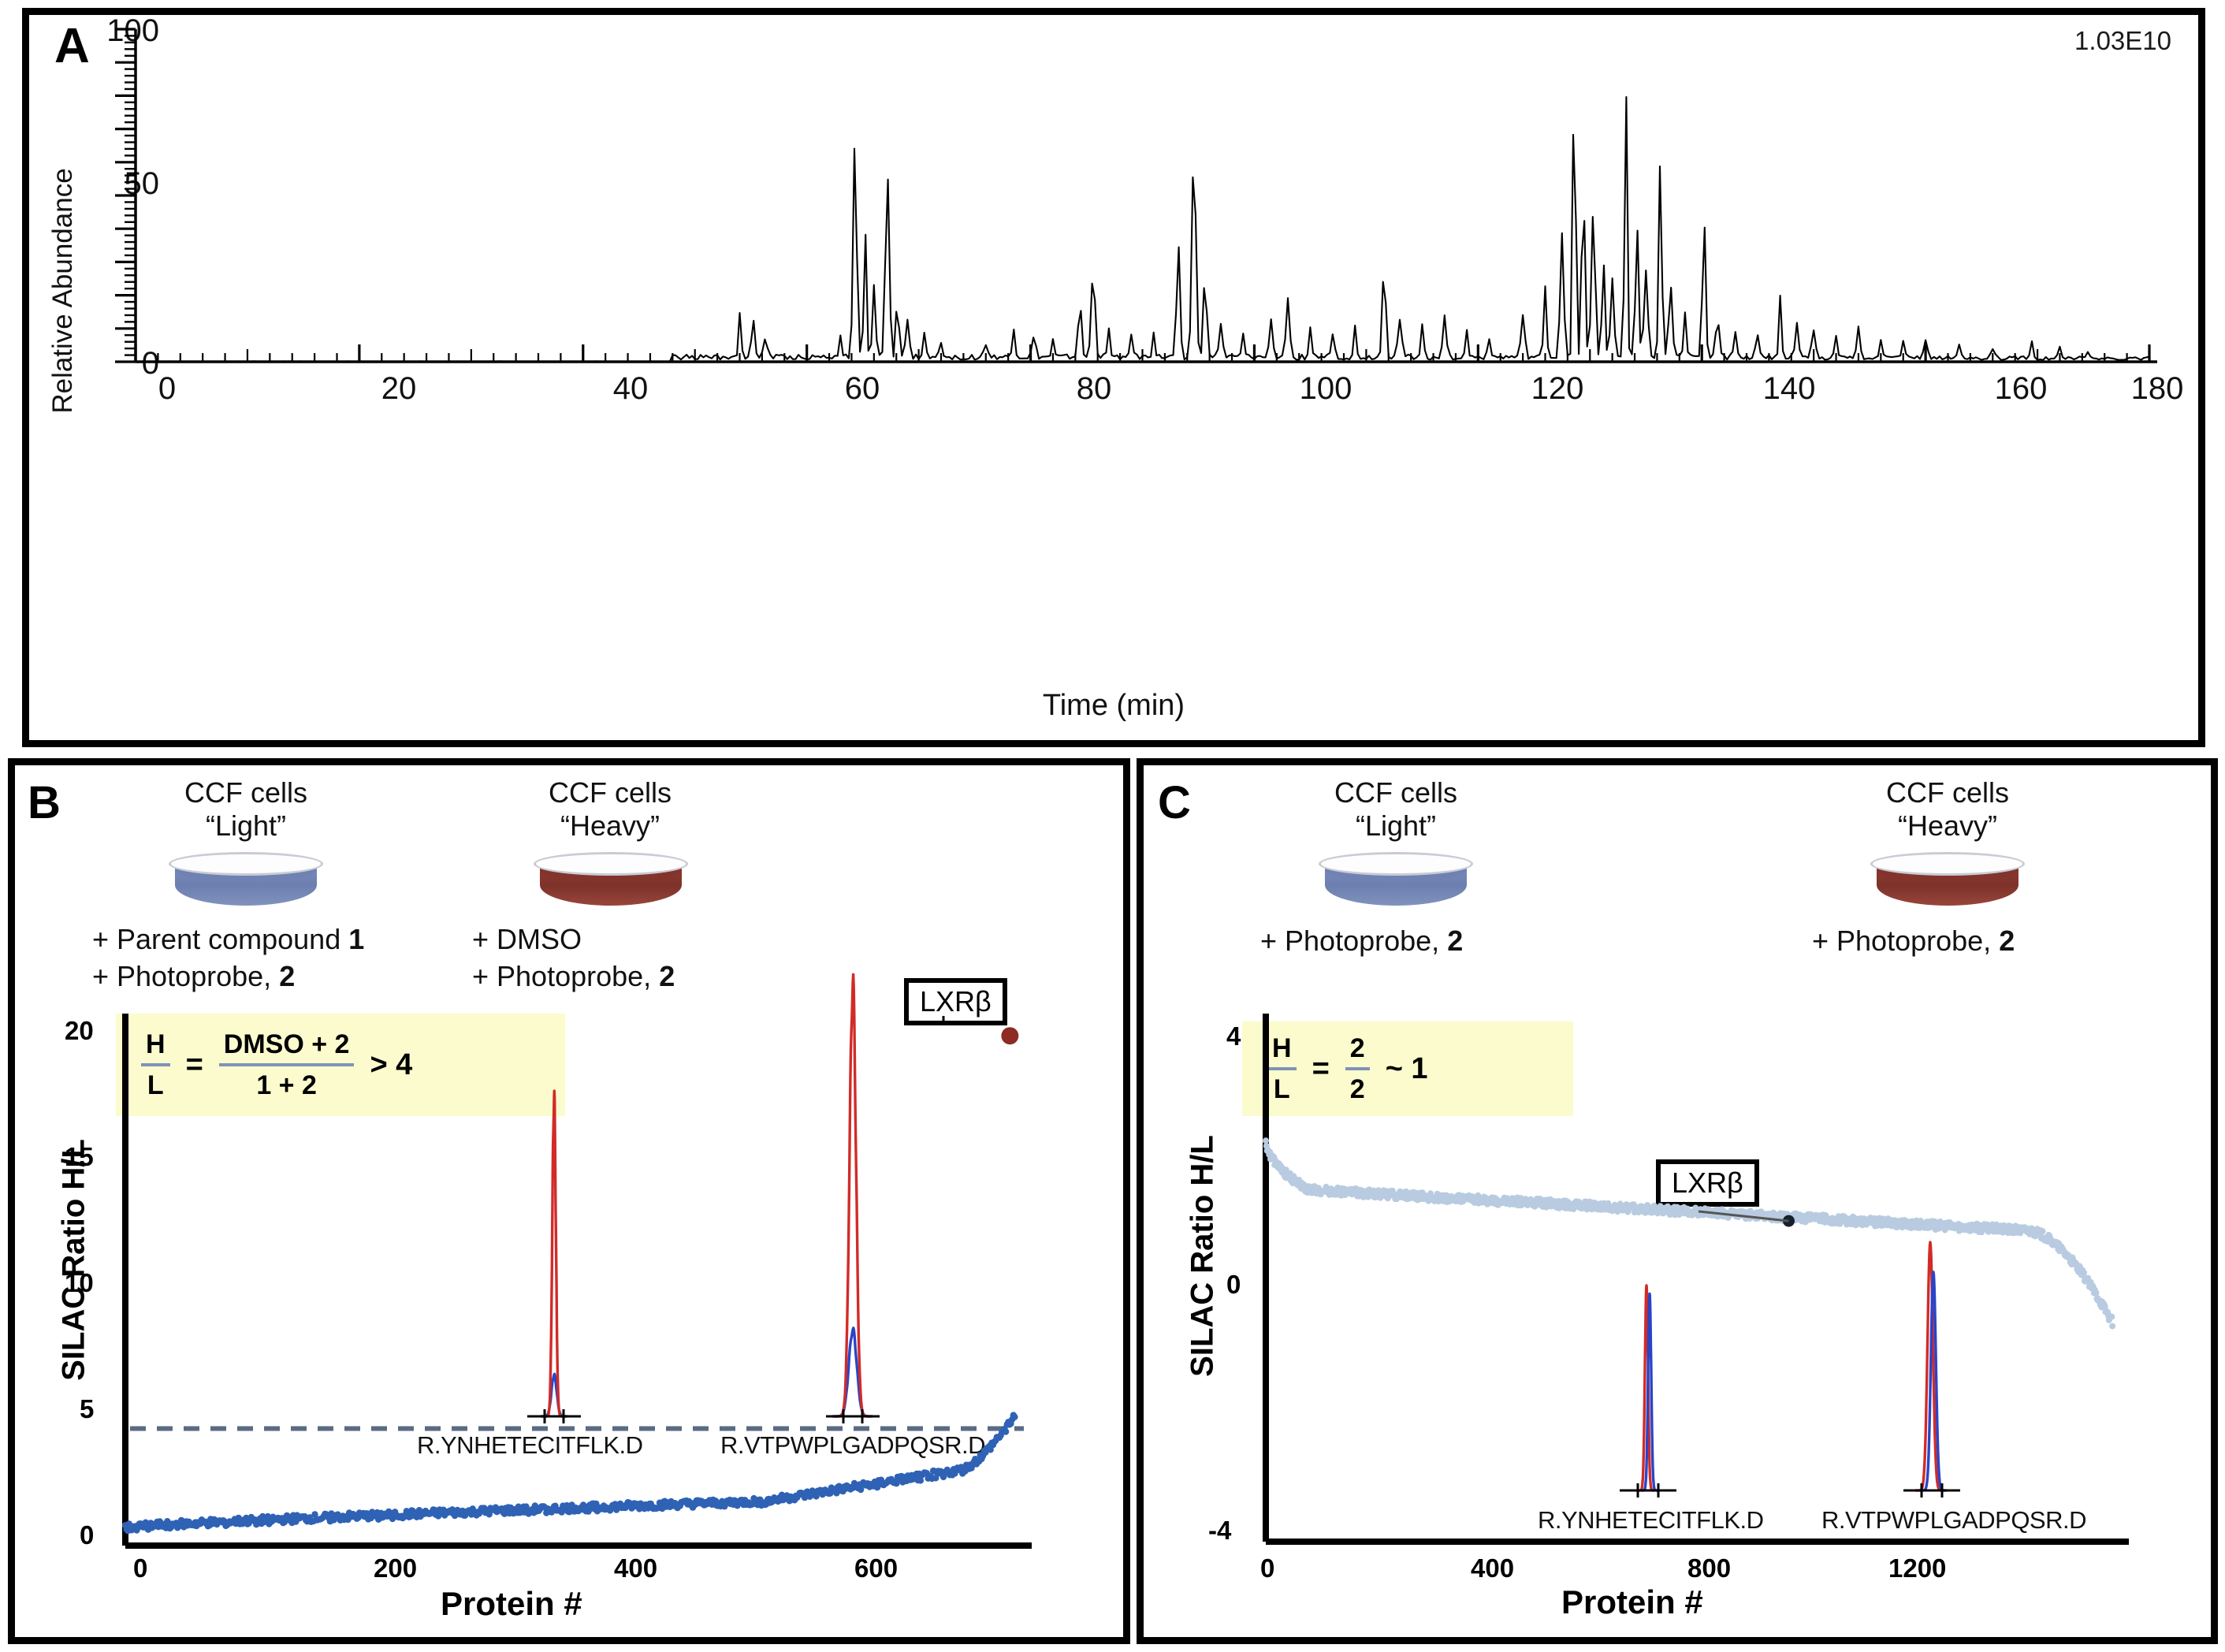  What do you see at coordinates (1557, 388) in the screenshot?
I see `panel-a-xtick-120: 120` at bounding box center [1557, 388].